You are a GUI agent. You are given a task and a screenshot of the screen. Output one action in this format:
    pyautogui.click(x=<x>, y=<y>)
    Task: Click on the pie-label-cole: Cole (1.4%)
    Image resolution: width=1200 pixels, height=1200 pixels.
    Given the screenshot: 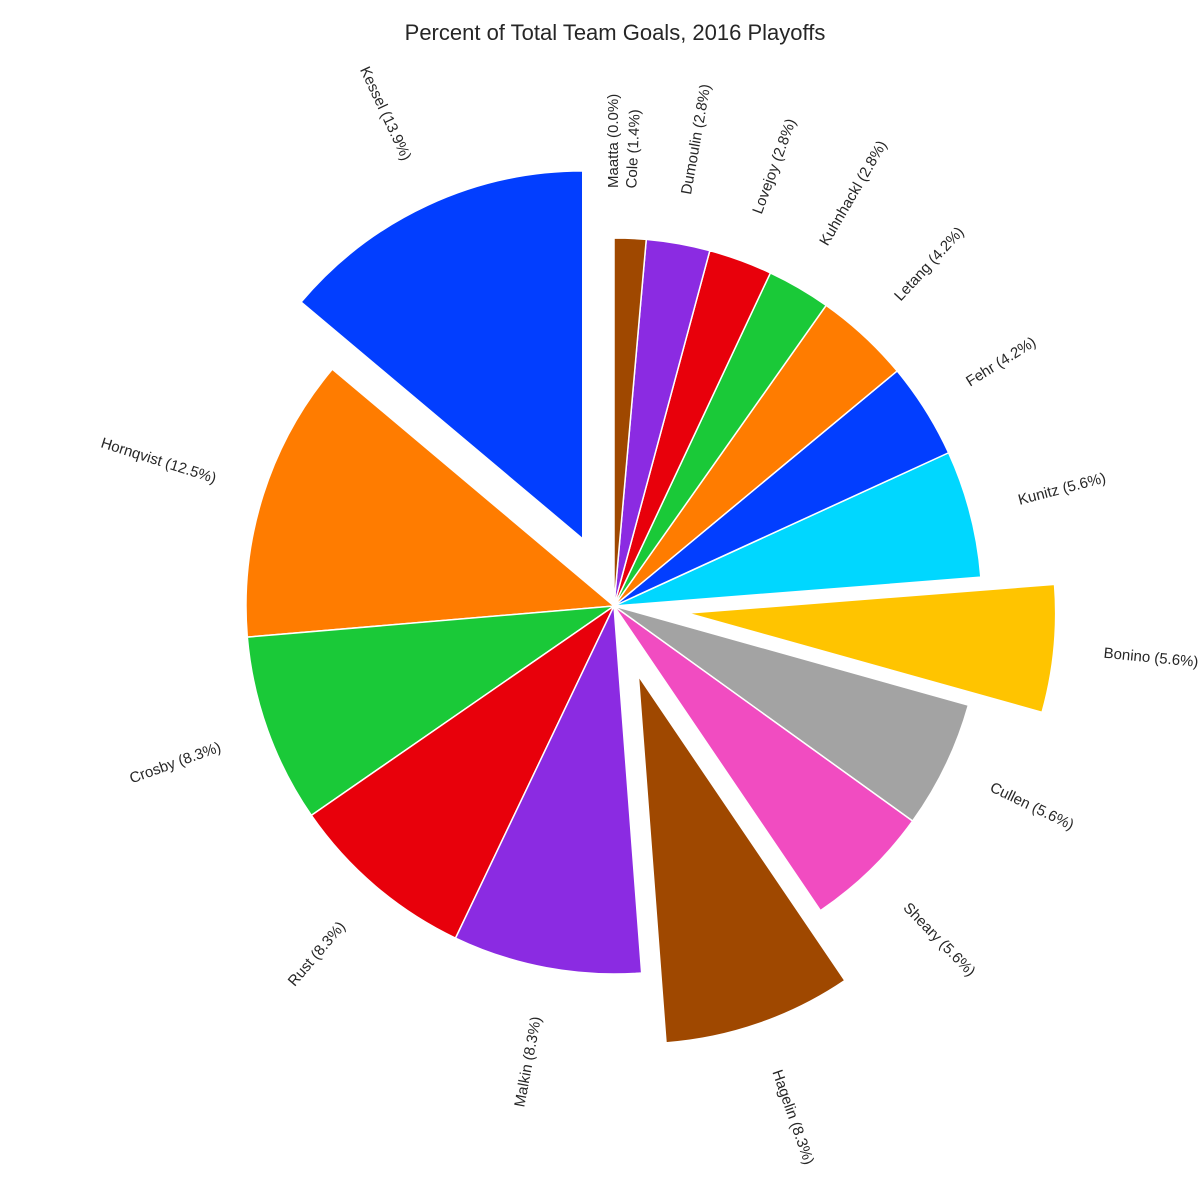 What is the action you would take?
    pyautogui.click(x=633, y=149)
    